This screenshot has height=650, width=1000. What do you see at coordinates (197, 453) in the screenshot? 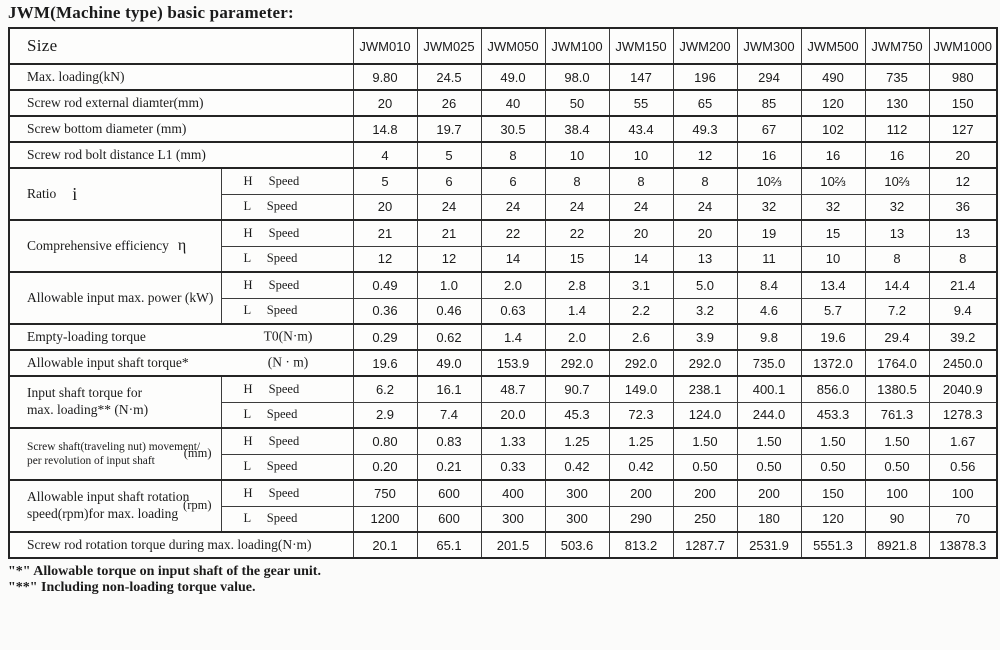
I see `unit-label: (mm)` at bounding box center [197, 453].